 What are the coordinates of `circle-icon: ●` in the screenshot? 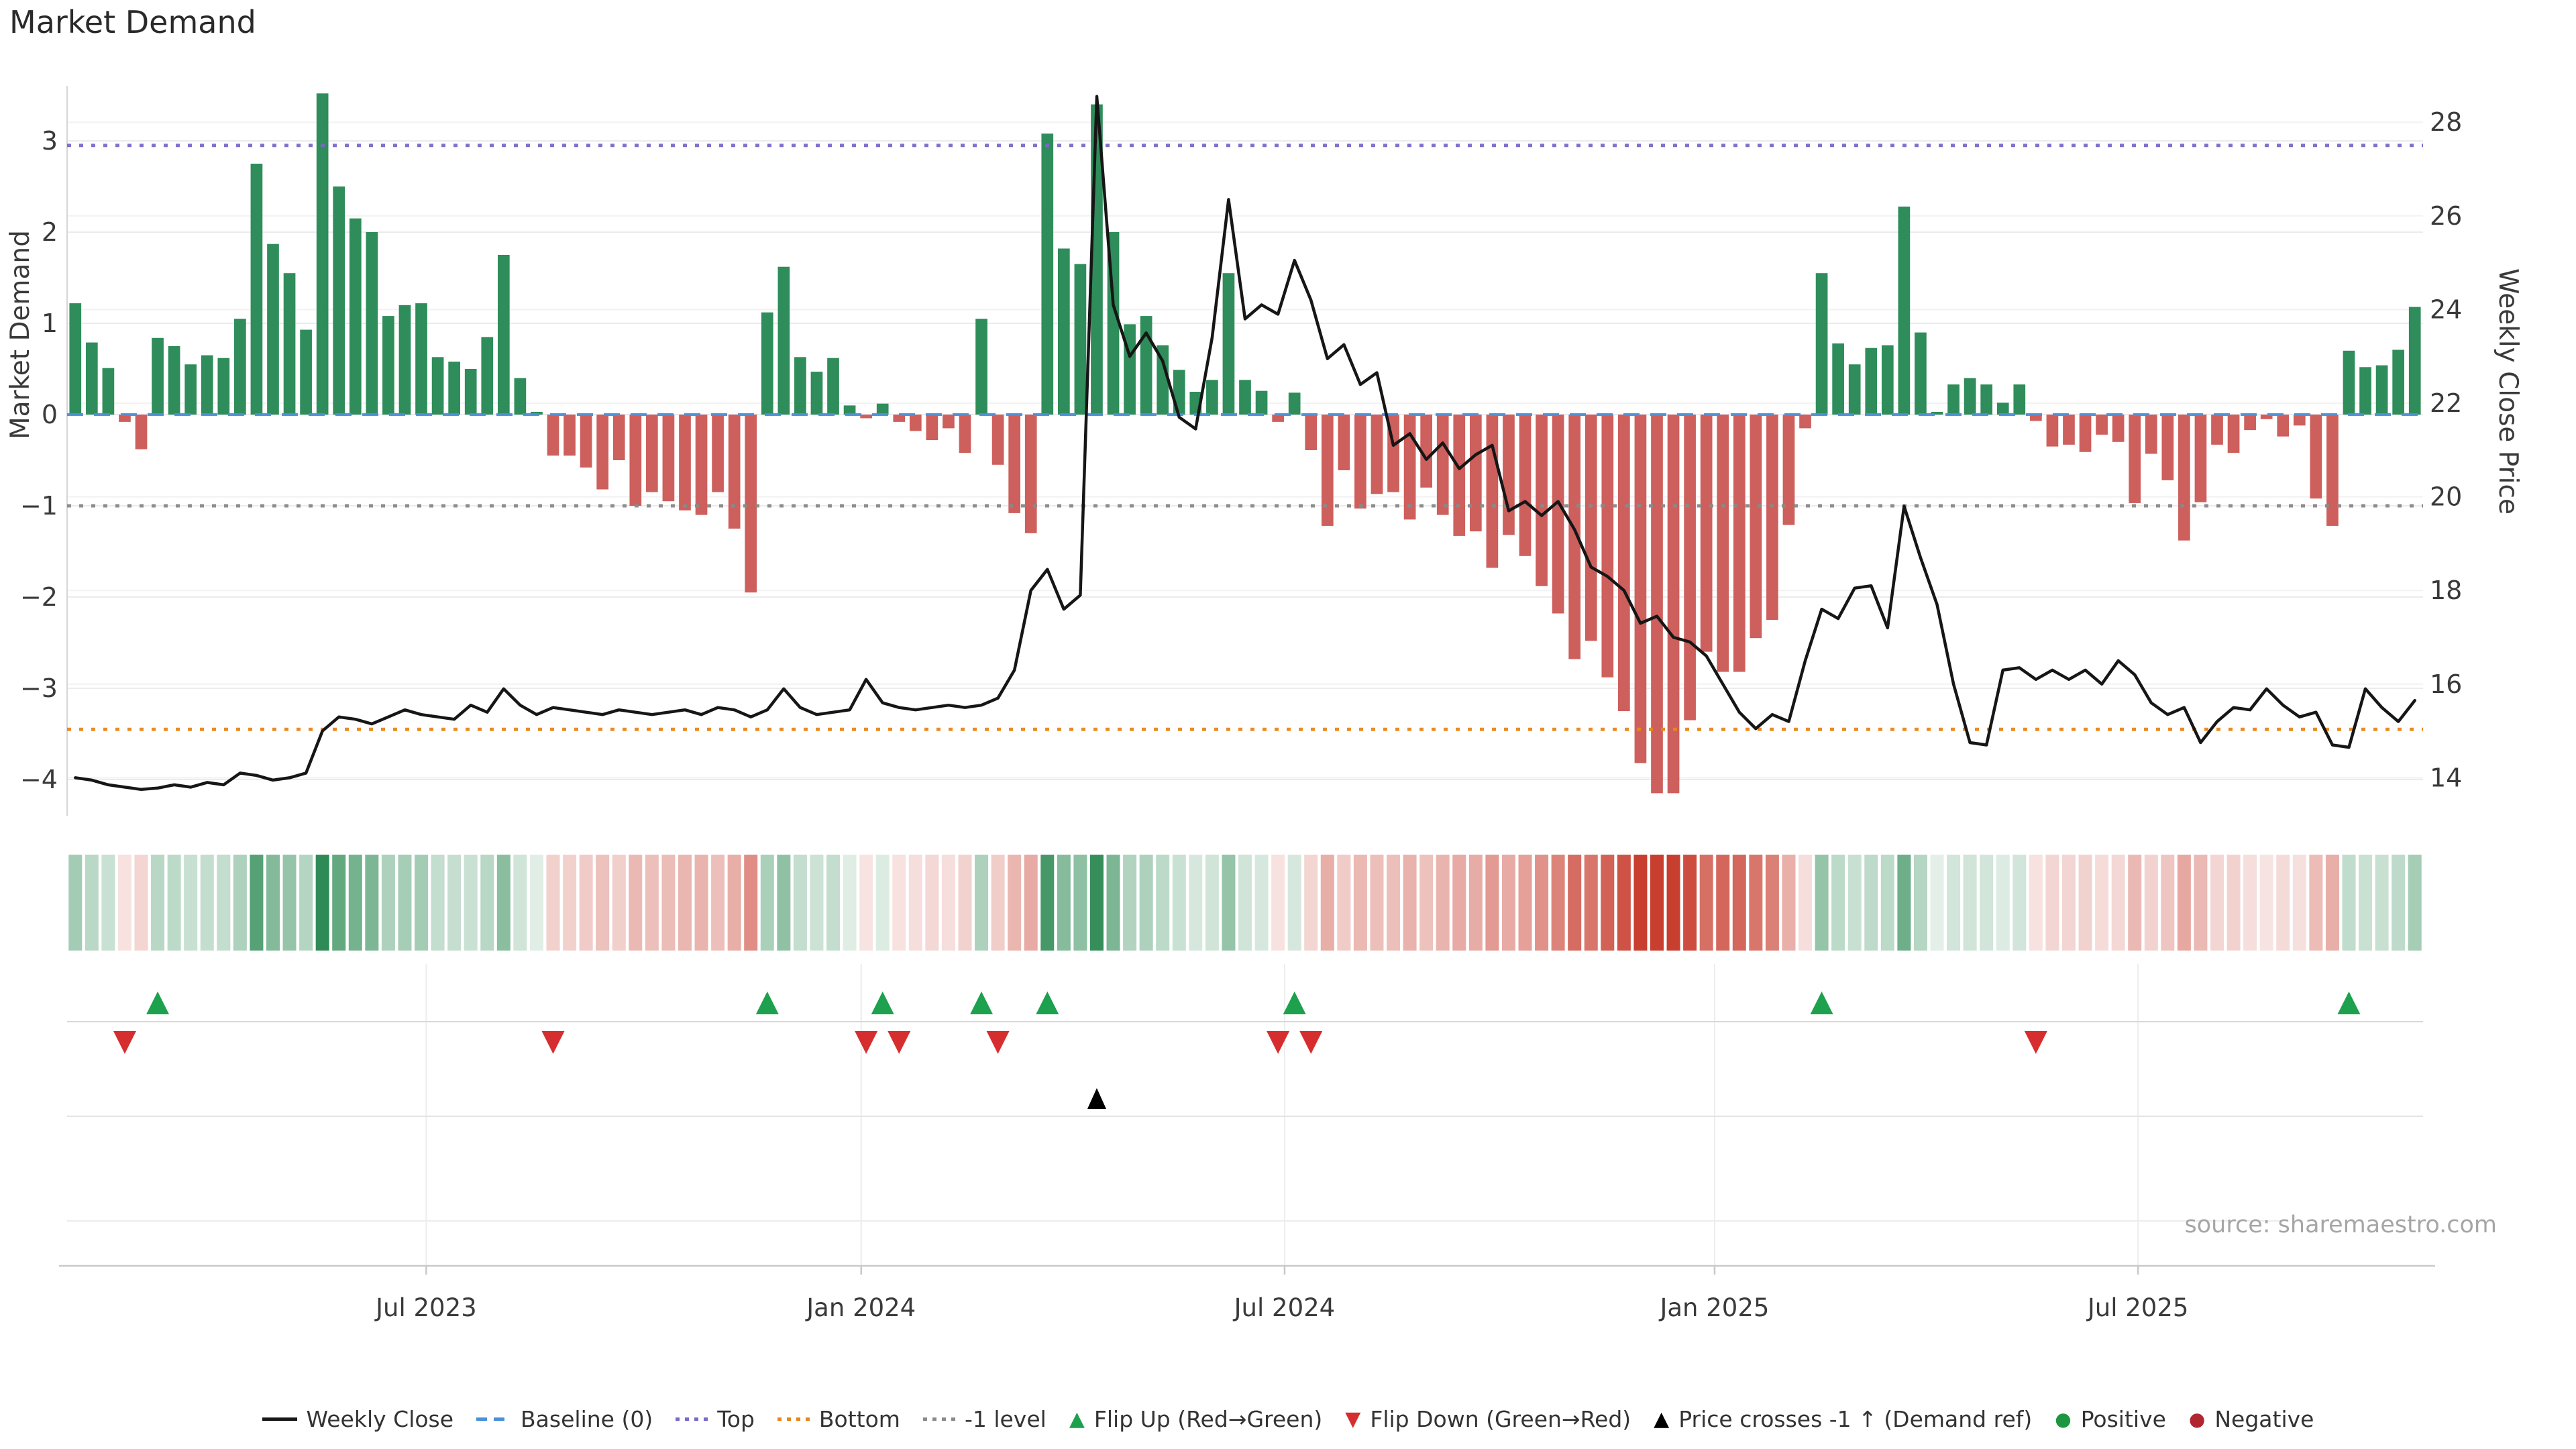 It's located at (2197, 1418).